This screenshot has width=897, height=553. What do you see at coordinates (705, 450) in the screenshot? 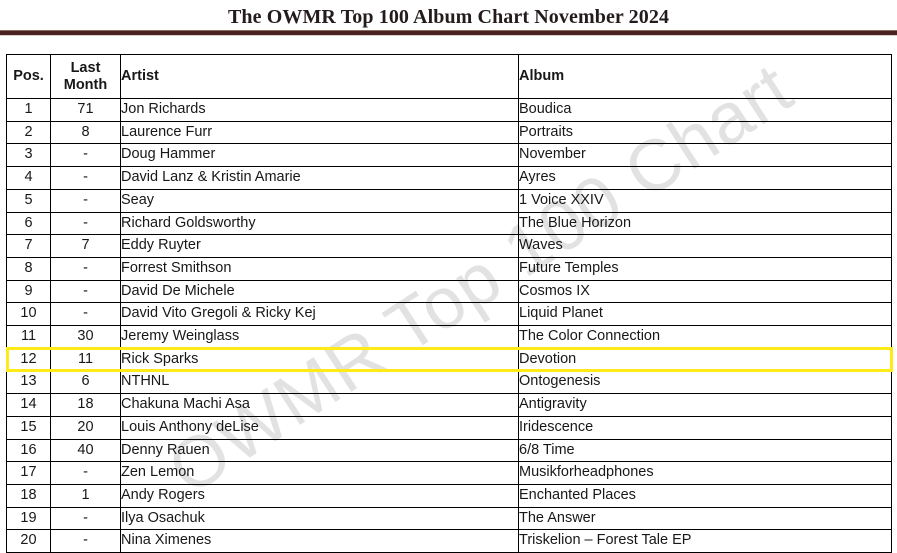
I see `cell-album: 6/8 Time` at bounding box center [705, 450].